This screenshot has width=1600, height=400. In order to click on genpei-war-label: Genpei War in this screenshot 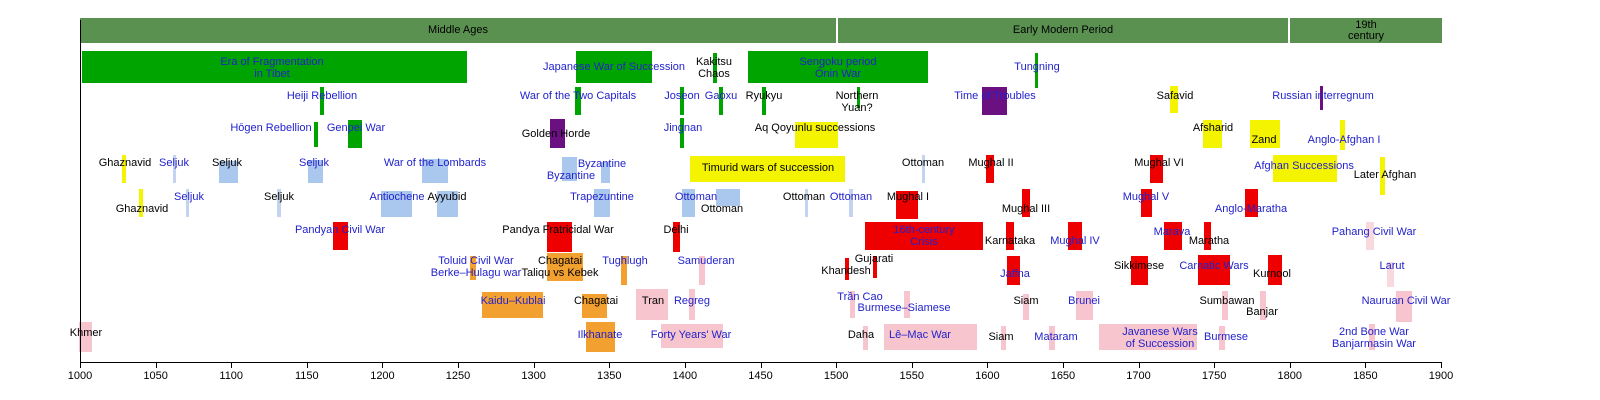, I will do `click(356, 128)`.